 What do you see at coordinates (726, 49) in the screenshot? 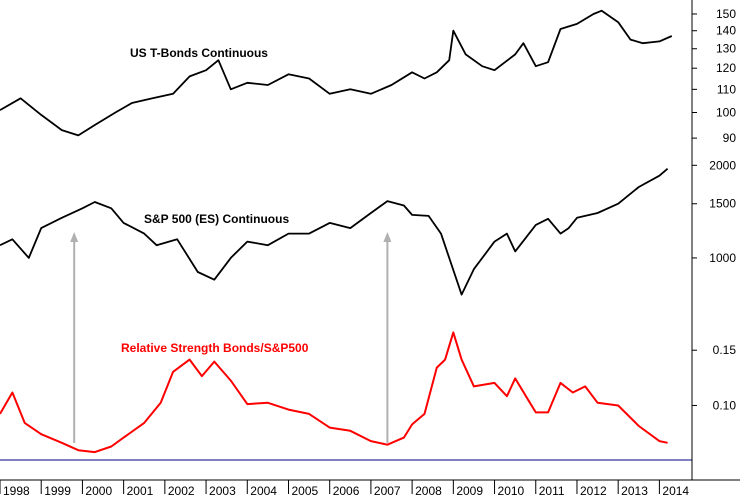
I see `bonds-y-tick-label: 130` at bounding box center [726, 49].